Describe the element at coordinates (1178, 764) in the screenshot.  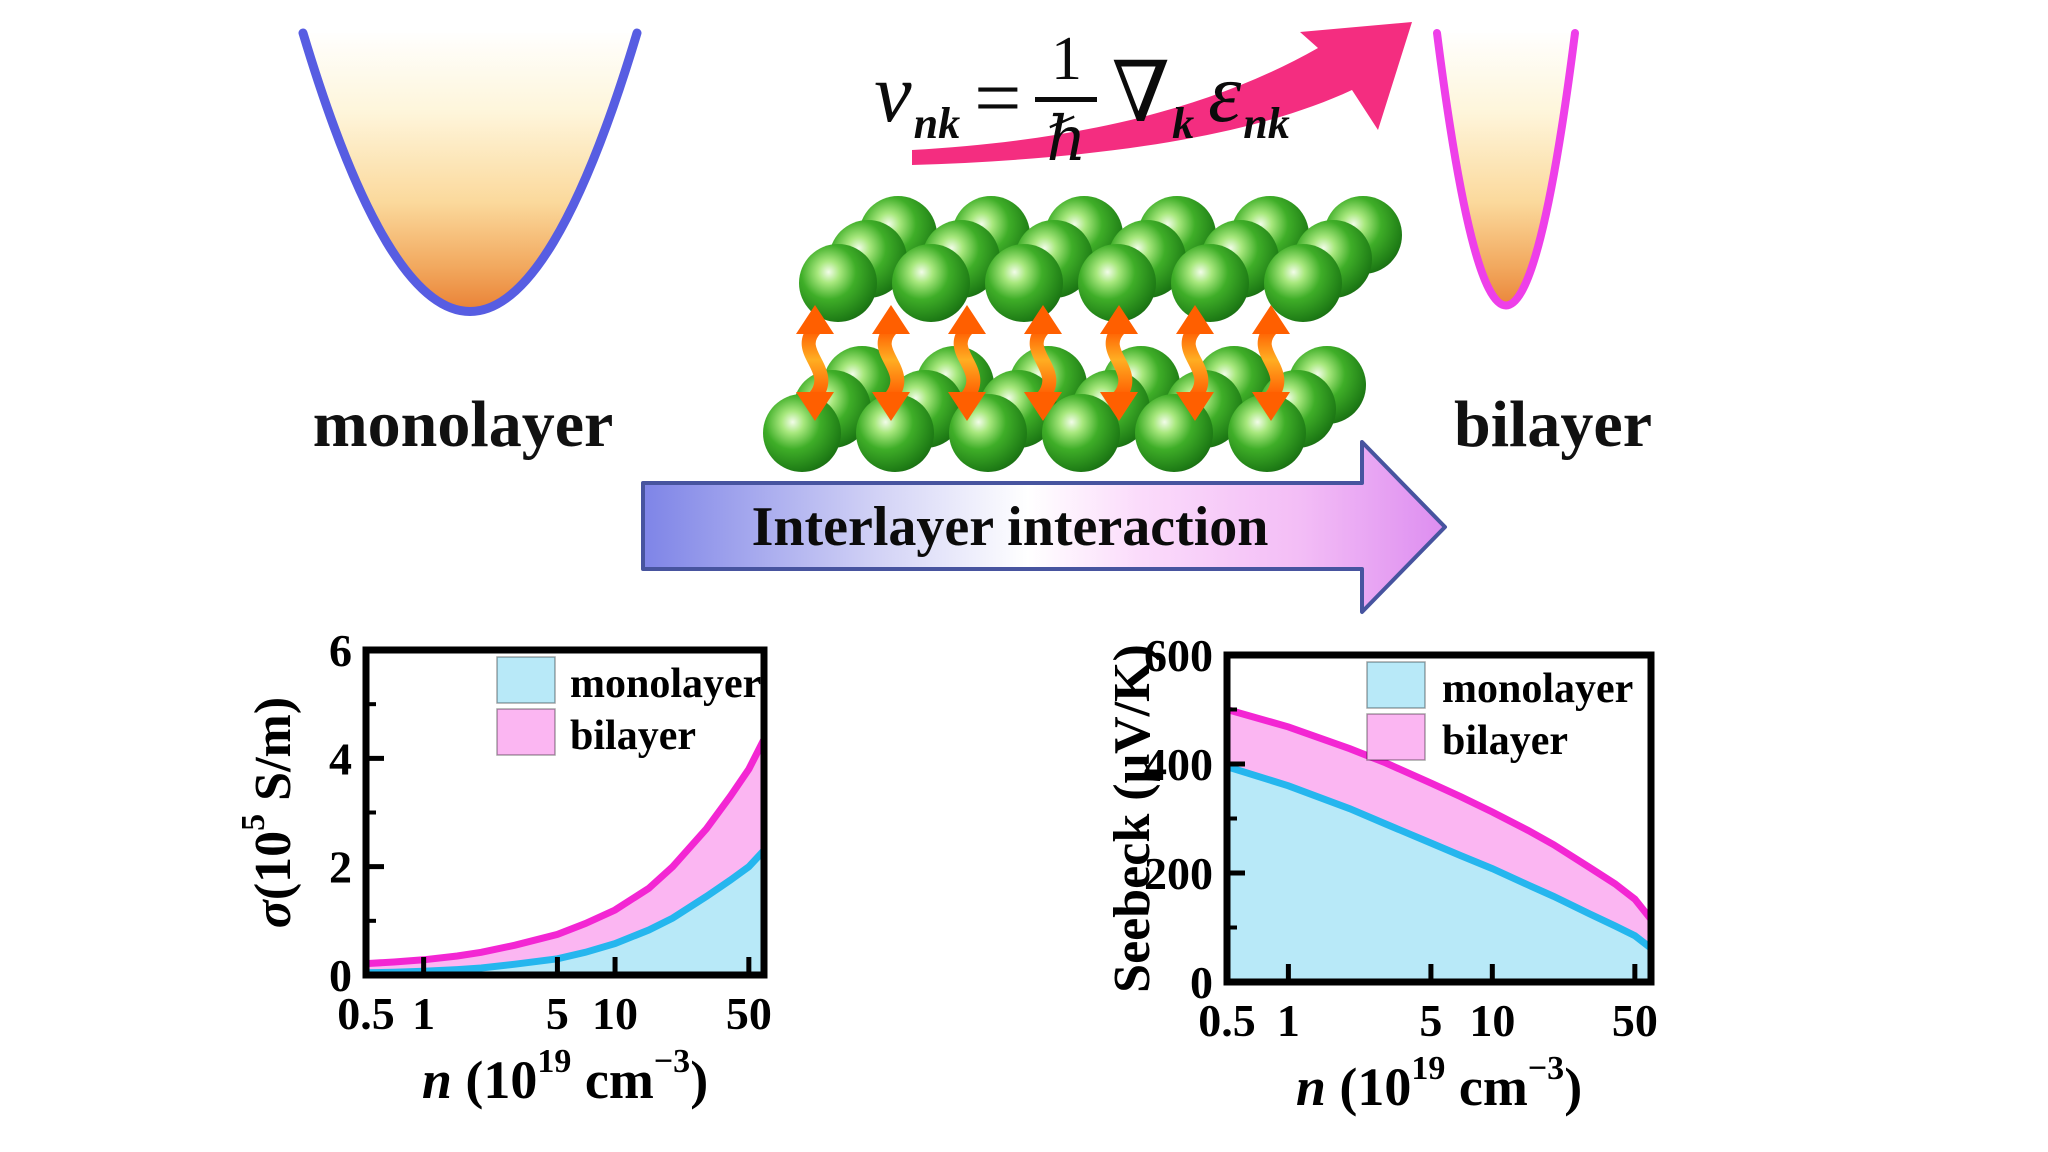
I see `y-tick-label: 400` at that location.